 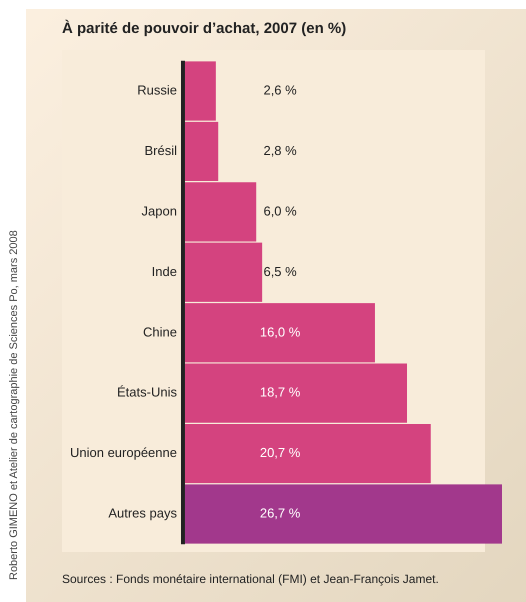 I want to click on y-tick-label: États-Unis, so click(x=147, y=392).